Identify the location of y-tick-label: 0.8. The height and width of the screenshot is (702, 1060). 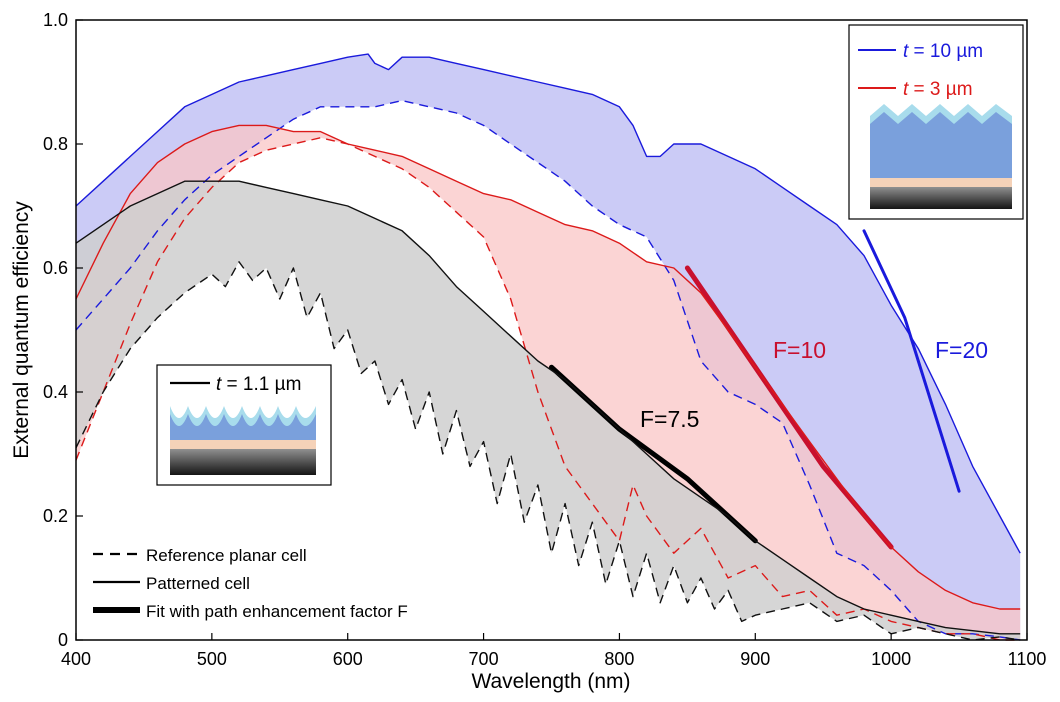
(55, 144).